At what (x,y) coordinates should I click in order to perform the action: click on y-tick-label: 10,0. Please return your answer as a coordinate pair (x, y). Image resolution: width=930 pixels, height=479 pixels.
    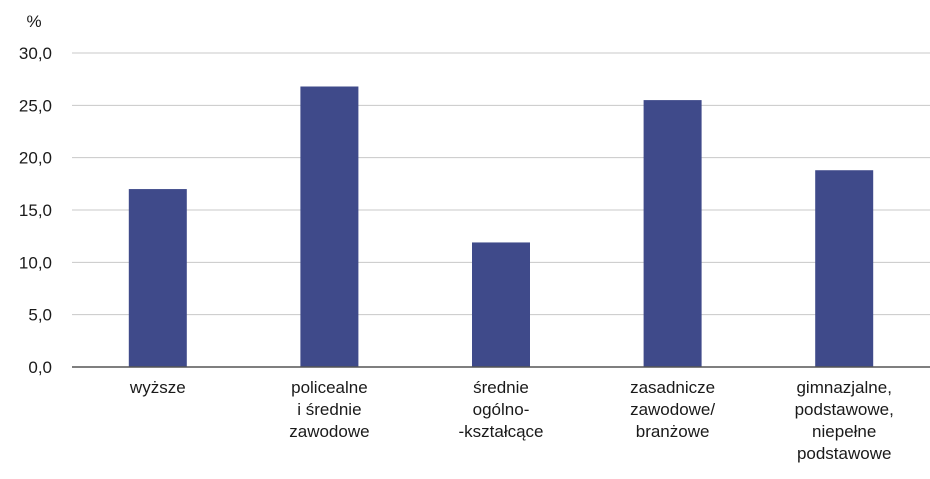
    Looking at the image, I should click on (35, 262).